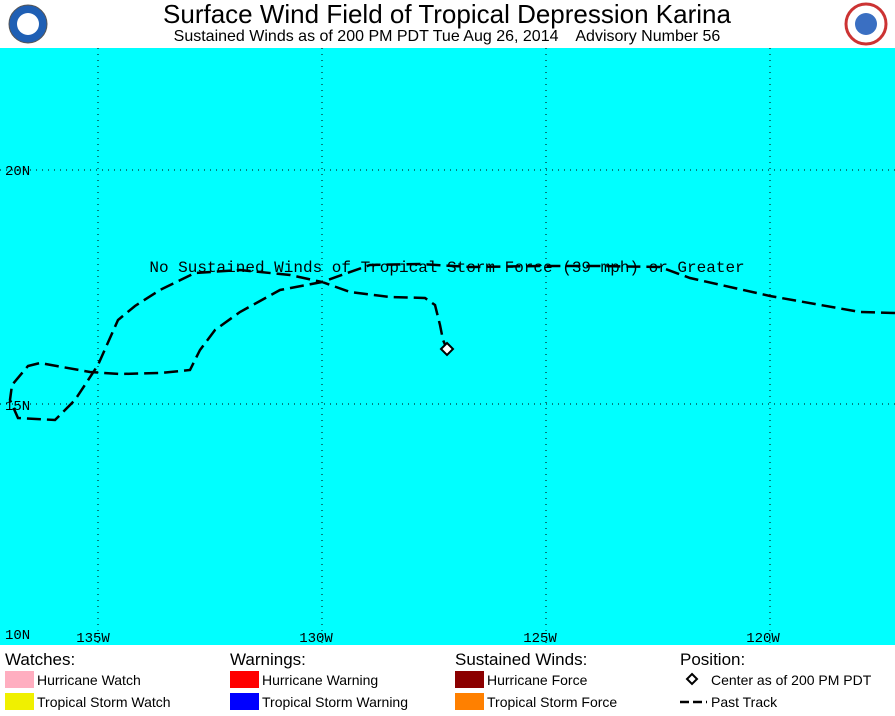  I want to click on lat-label: 20N, so click(17, 172).